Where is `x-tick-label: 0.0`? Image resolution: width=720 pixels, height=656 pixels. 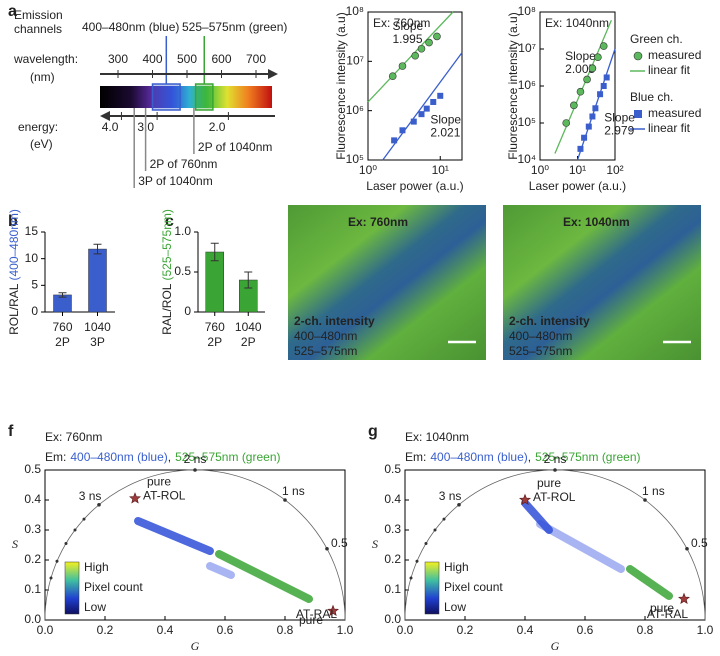
x-tick-label: 0.0 is located at coordinates (405, 630).